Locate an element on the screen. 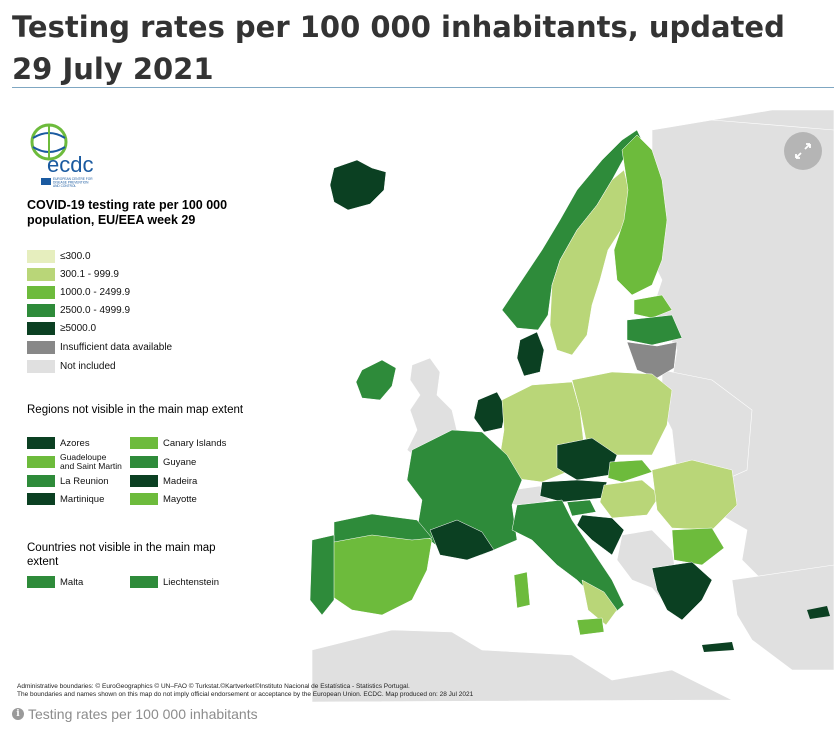 The width and height of the screenshot is (834, 732). region-france-southeast is located at coordinates (462, 540).